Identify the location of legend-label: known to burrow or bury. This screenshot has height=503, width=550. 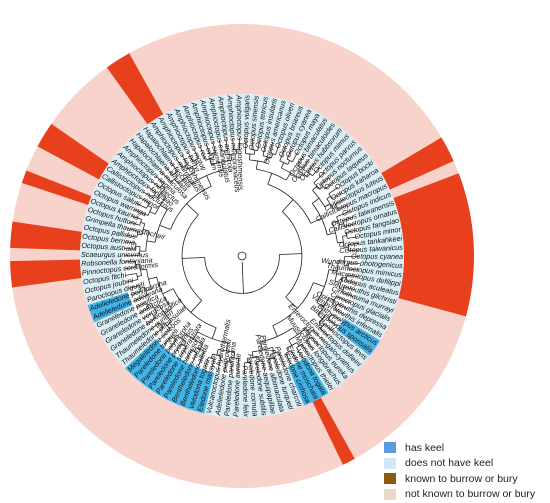
(461, 478).